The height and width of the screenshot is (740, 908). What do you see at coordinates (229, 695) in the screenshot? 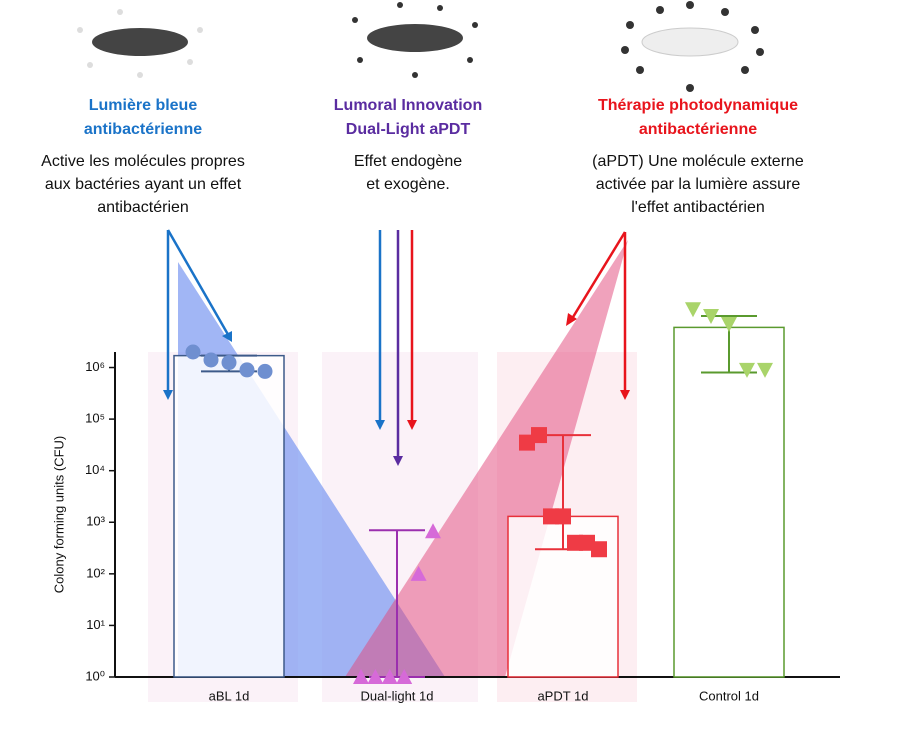
I see `x-tick-label: aBL 1d` at bounding box center [229, 695].